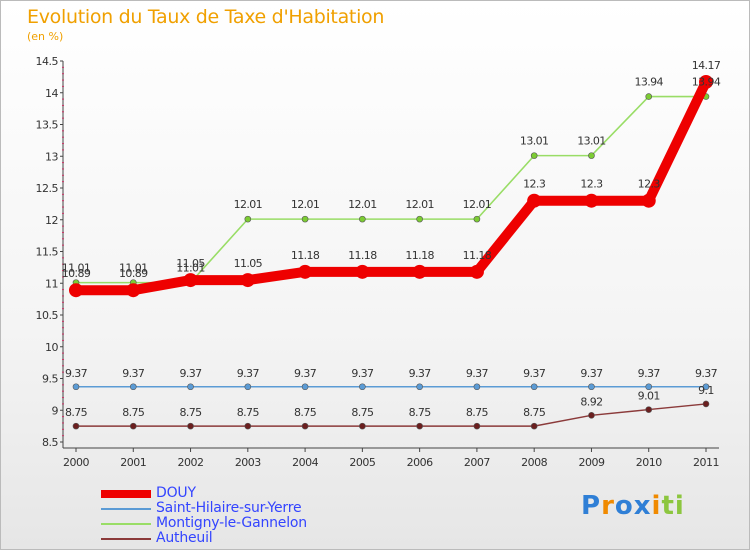 The height and width of the screenshot is (550, 750). I want to click on proxiti-logo: Proxiti, so click(633, 506).